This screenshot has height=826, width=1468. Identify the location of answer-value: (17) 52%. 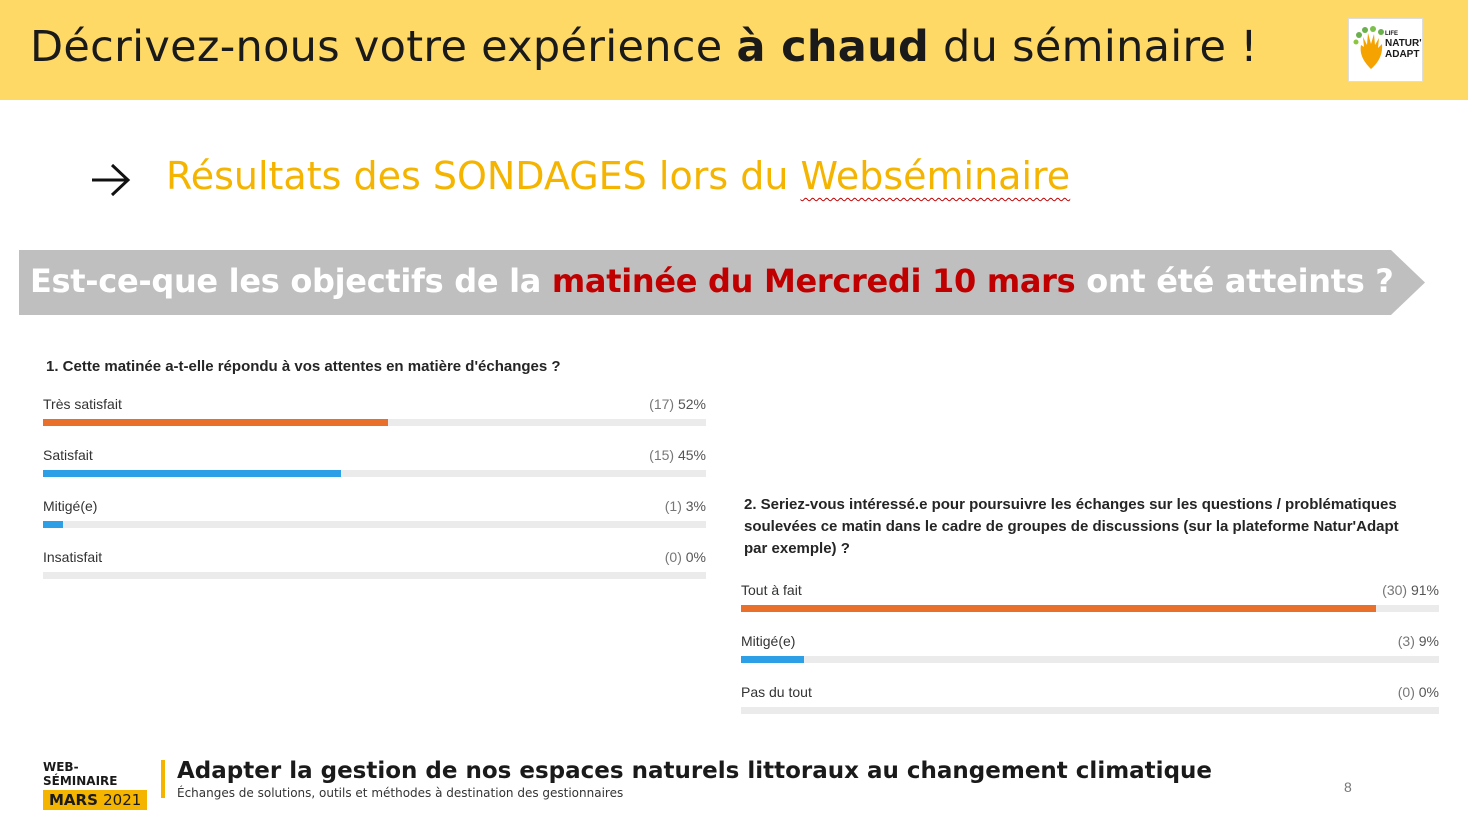
(677, 404).